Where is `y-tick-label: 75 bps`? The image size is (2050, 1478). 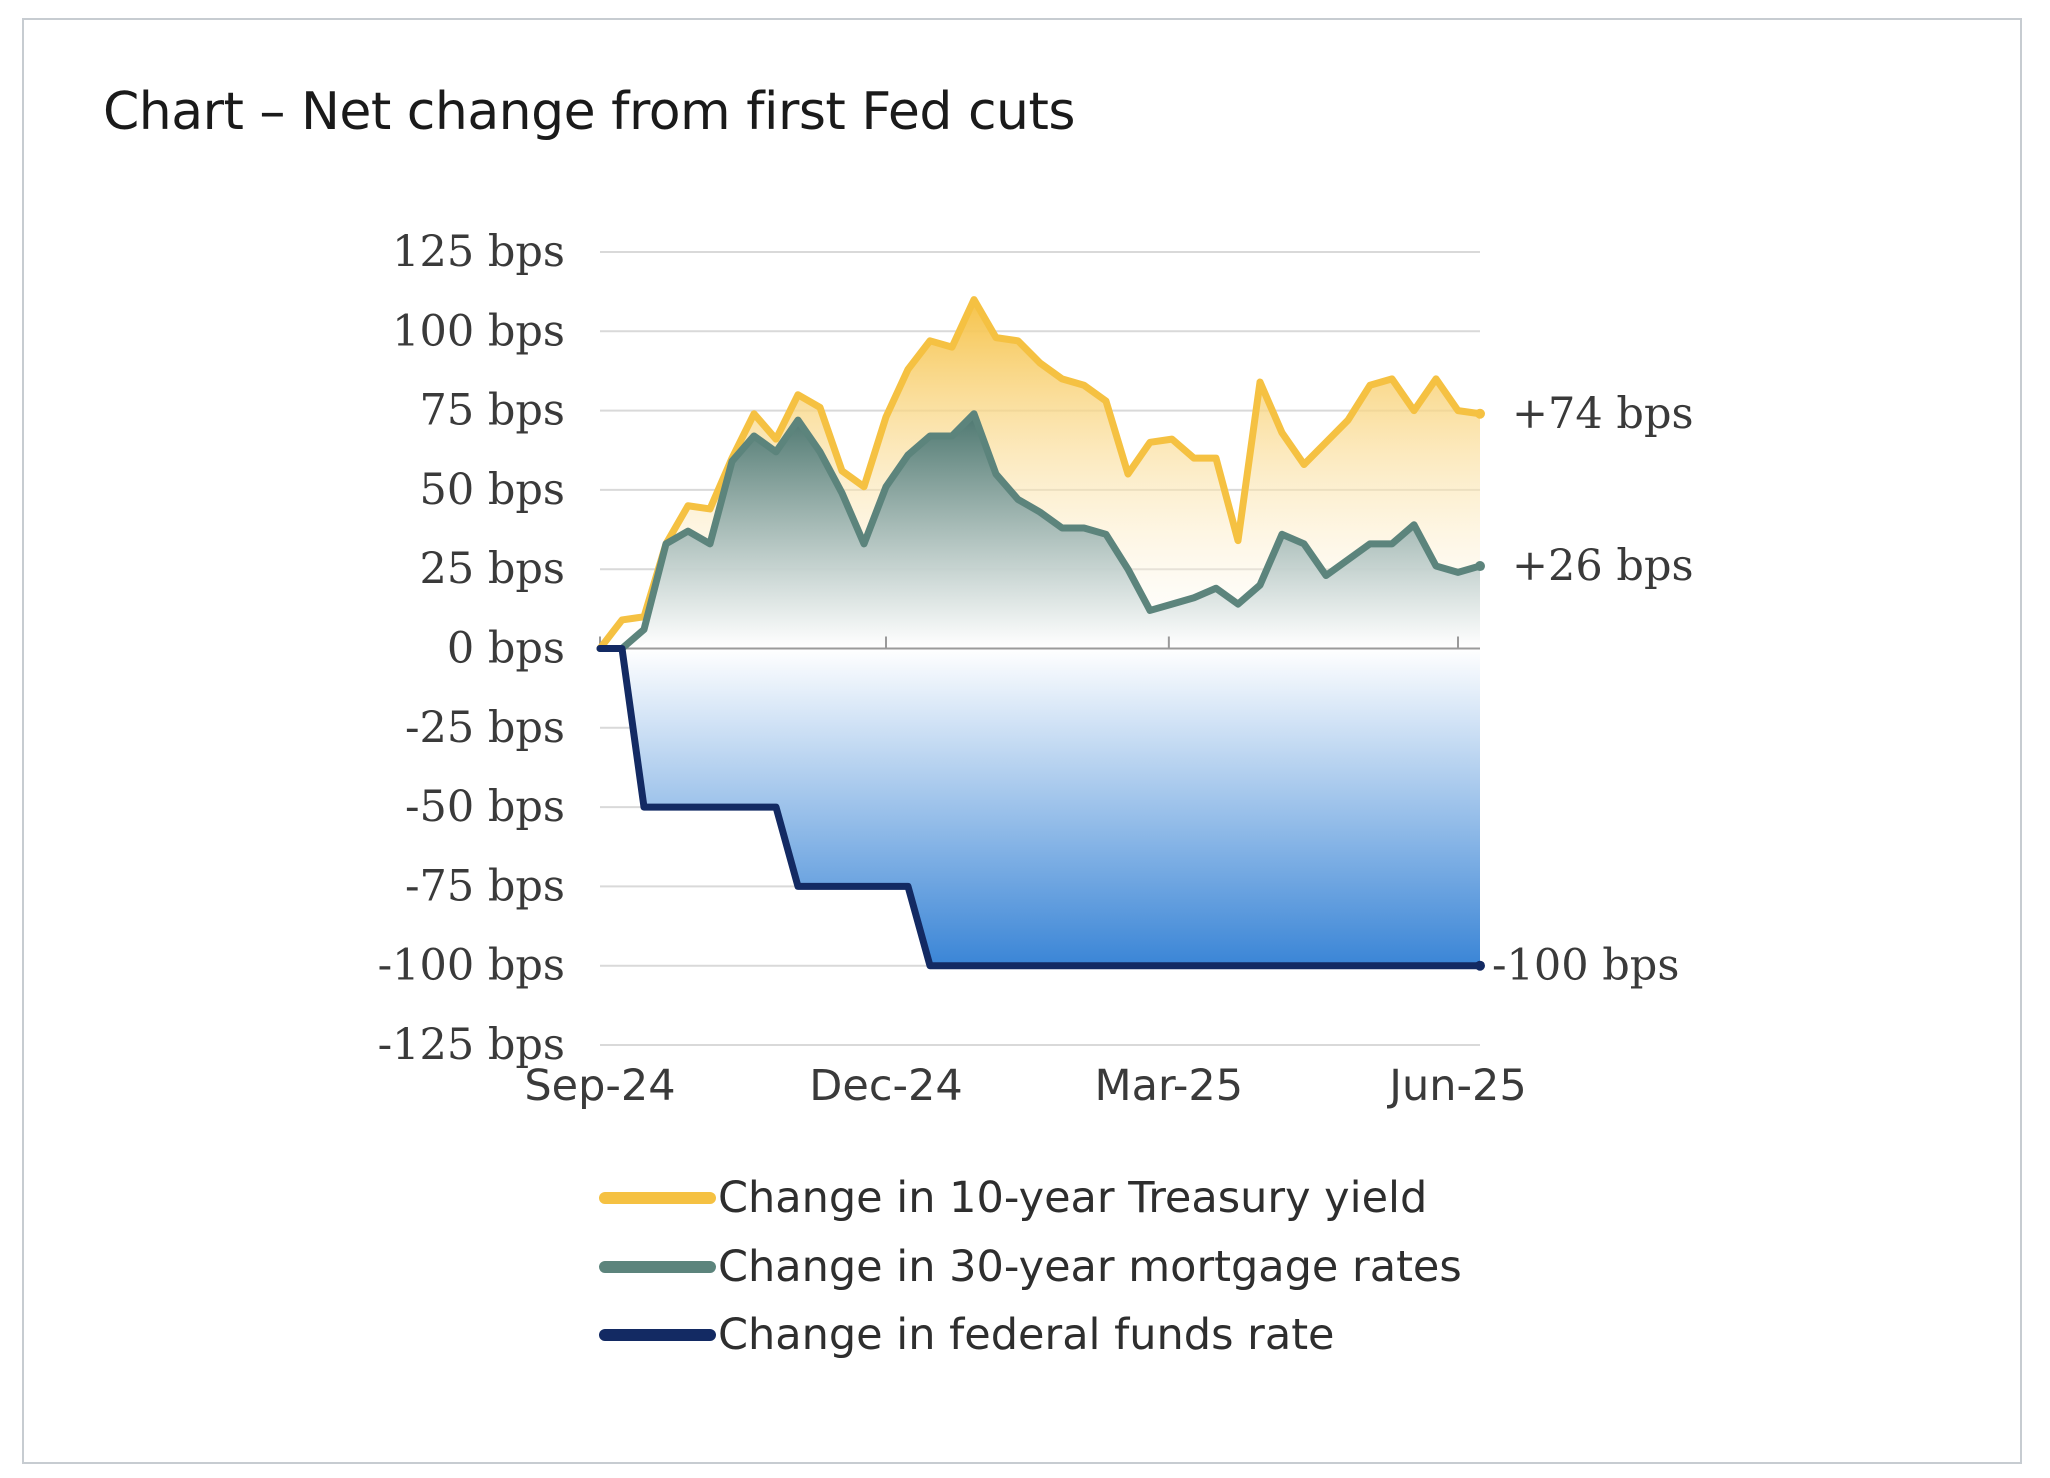 y-tick-label: 75 bps is located at coordinates (492, 411).